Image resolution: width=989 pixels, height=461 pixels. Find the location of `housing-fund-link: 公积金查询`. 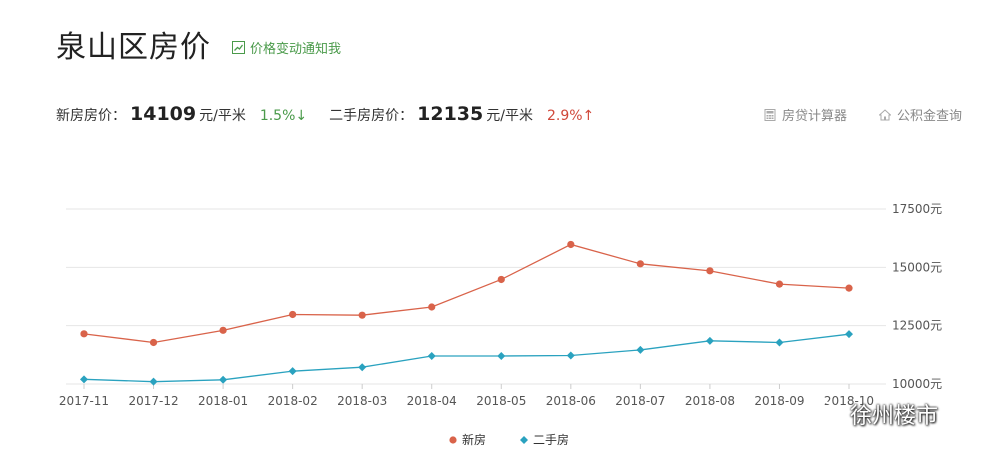

housing-fund-link: 公积金查询 is located at coordinates (920, 114).